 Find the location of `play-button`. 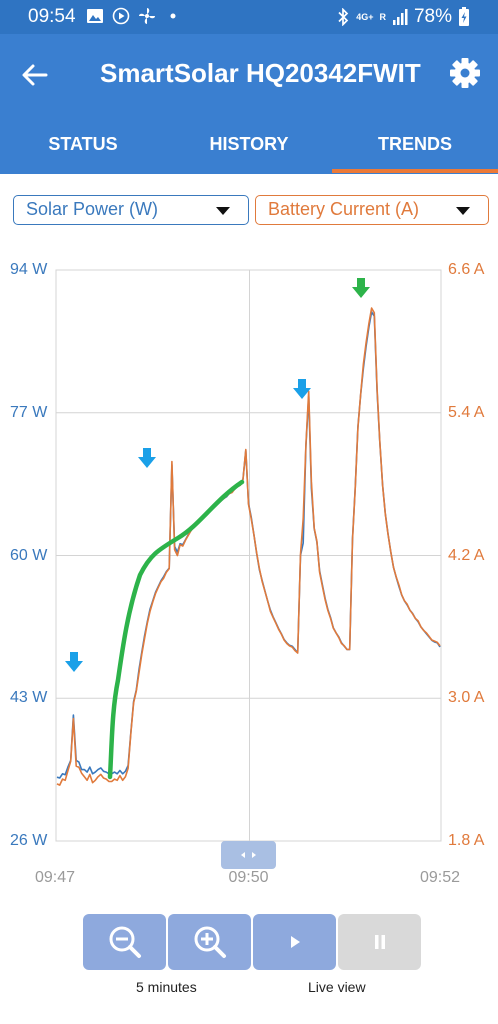

play-button is located at coordinates (294, 942).